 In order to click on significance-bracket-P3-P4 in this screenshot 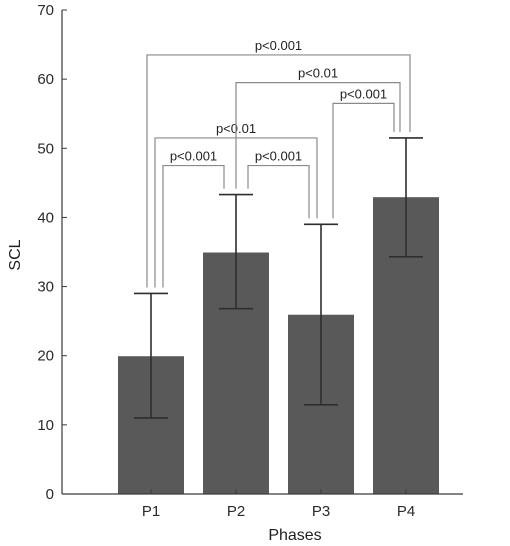, I will do `click(363, 160)`.